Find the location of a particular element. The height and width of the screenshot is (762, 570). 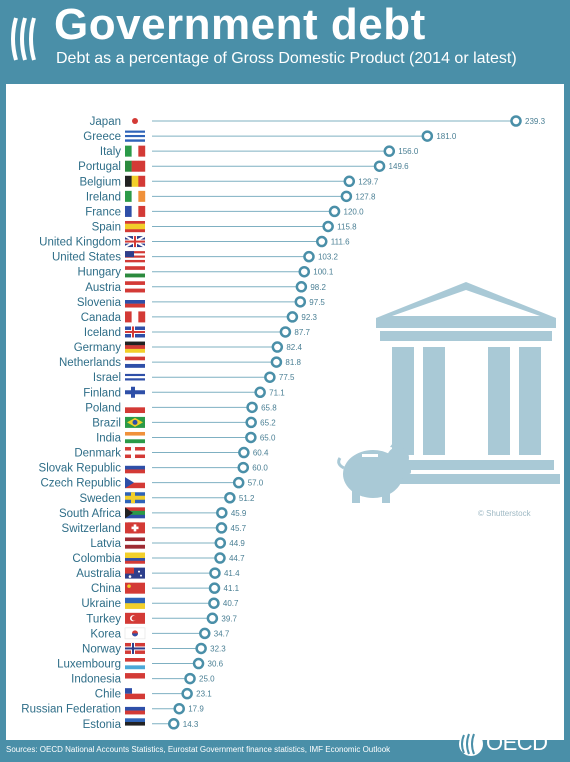

value-label: 87.7 is located at coordinates (302, 332).